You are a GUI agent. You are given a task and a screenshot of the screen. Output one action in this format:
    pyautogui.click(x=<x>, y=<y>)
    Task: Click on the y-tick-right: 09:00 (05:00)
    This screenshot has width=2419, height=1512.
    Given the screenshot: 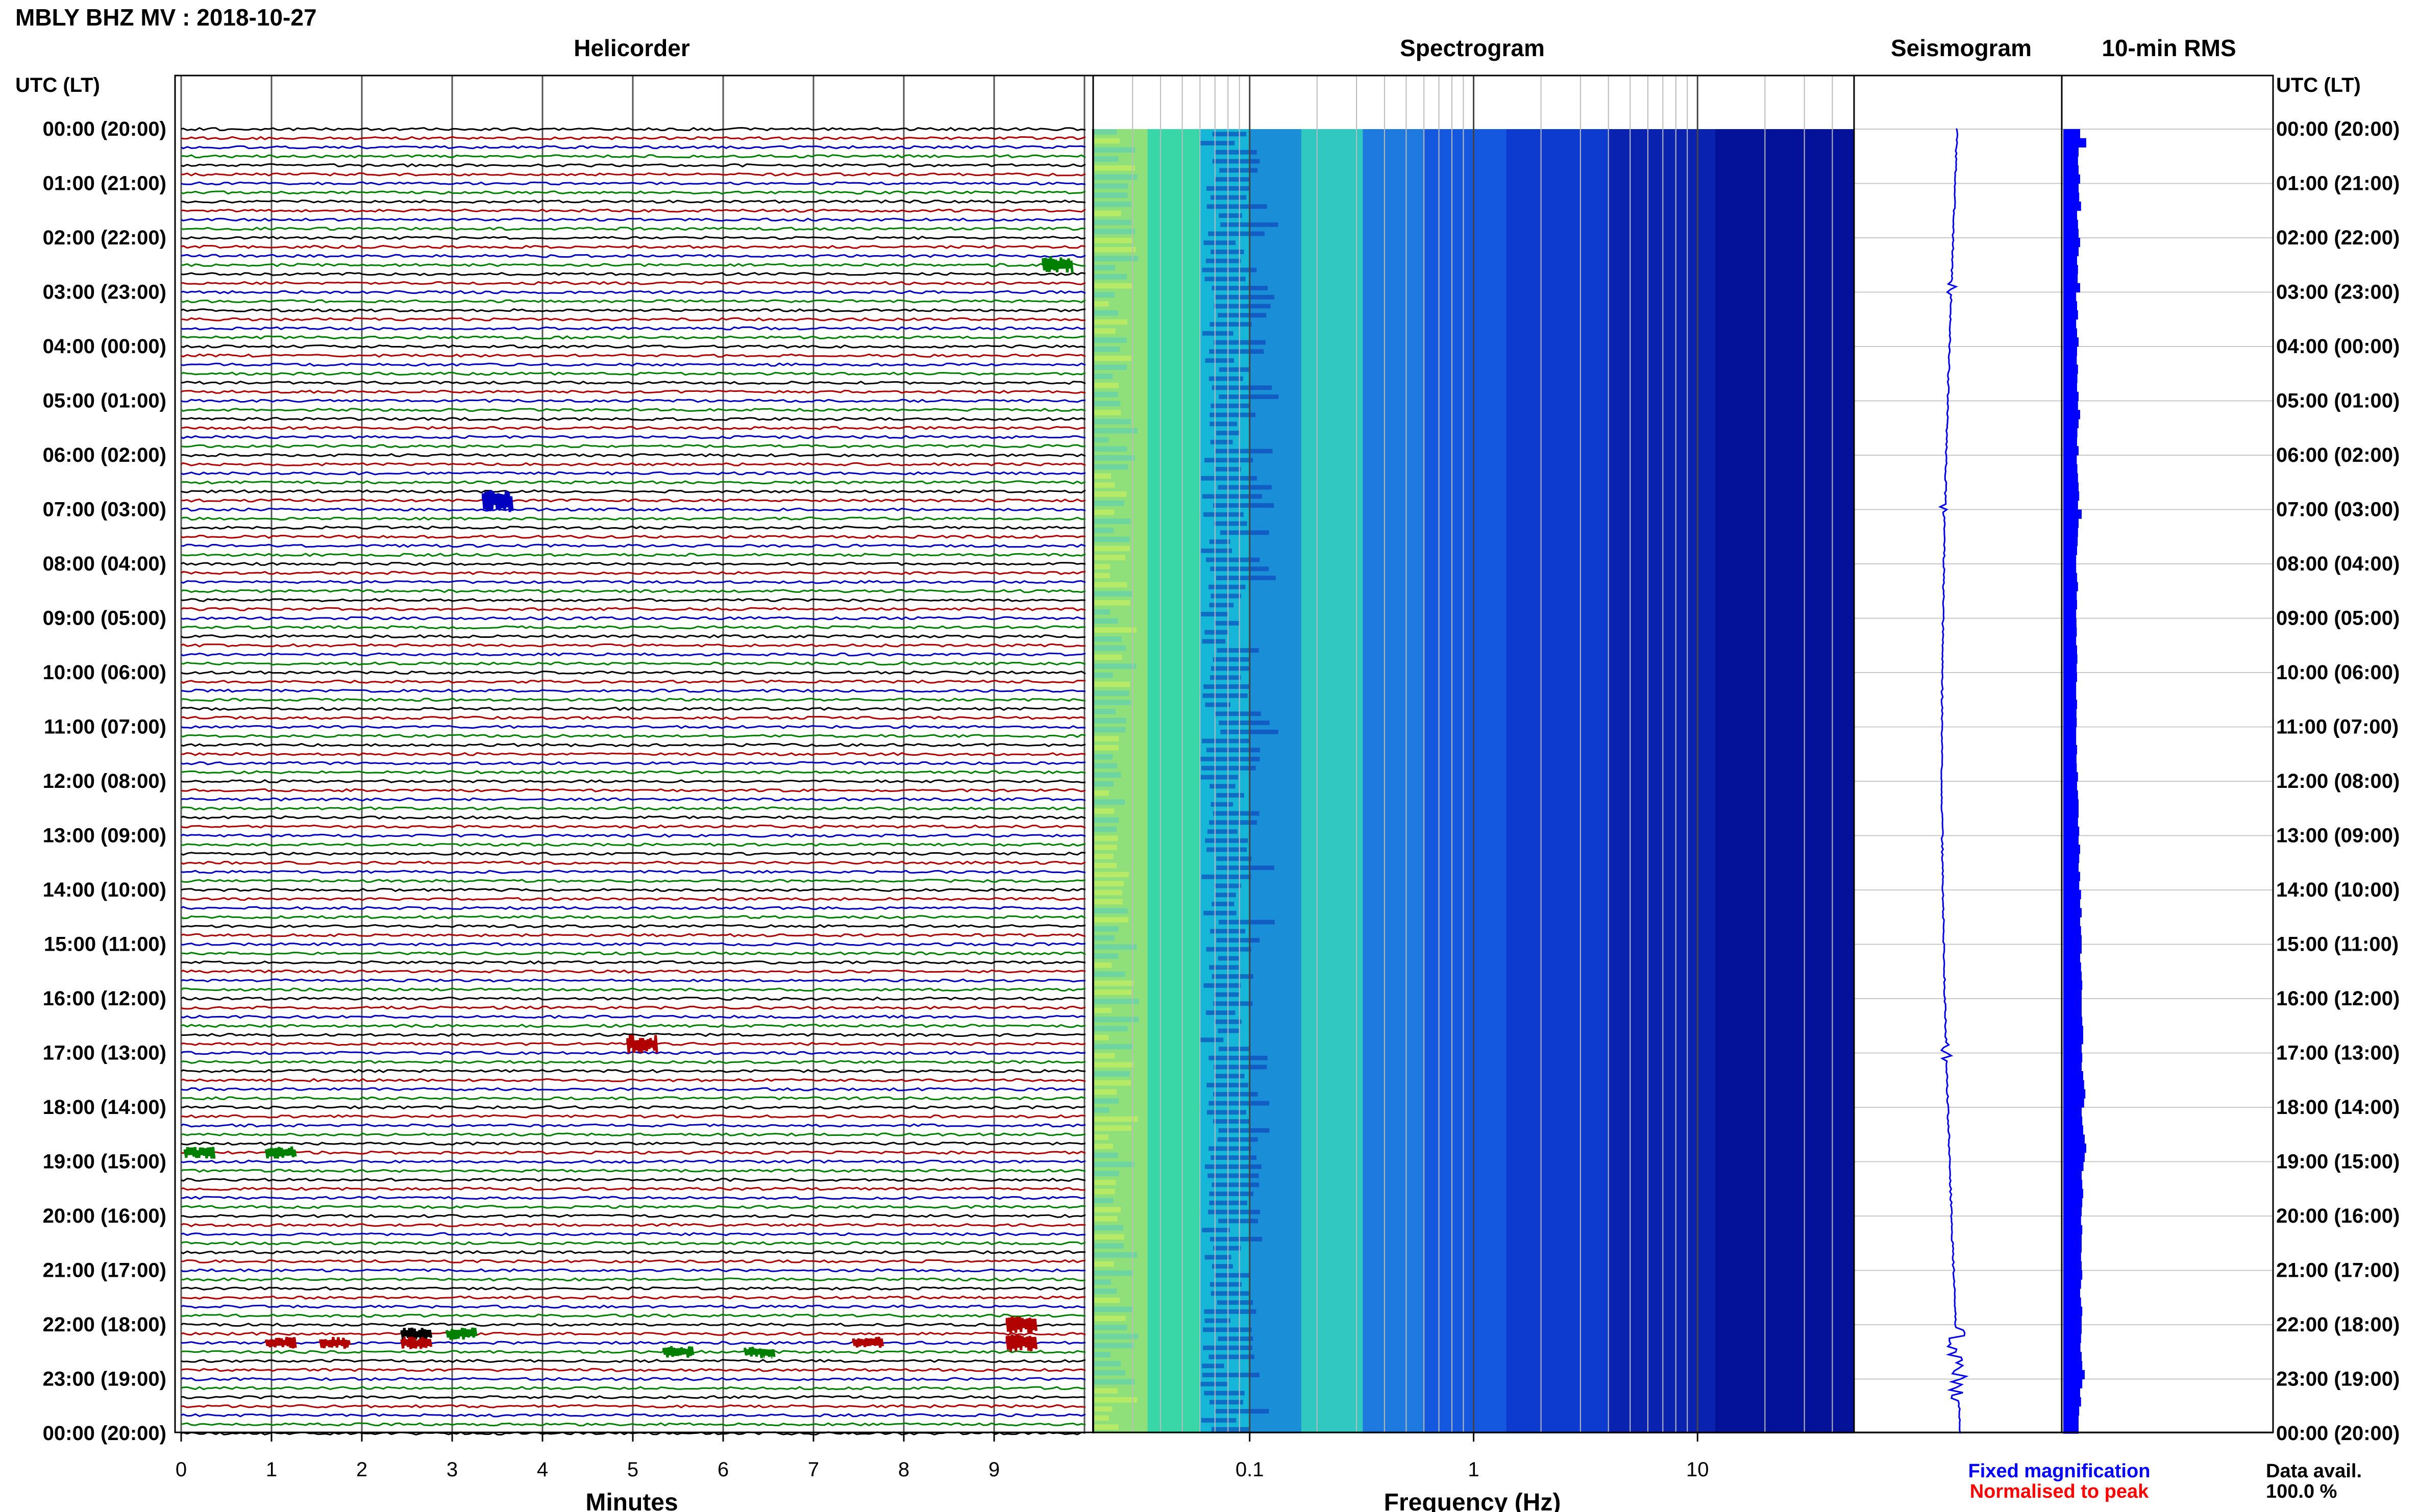 What is the action you would take?
    pyautogui.click(x=2338, y=618)
    